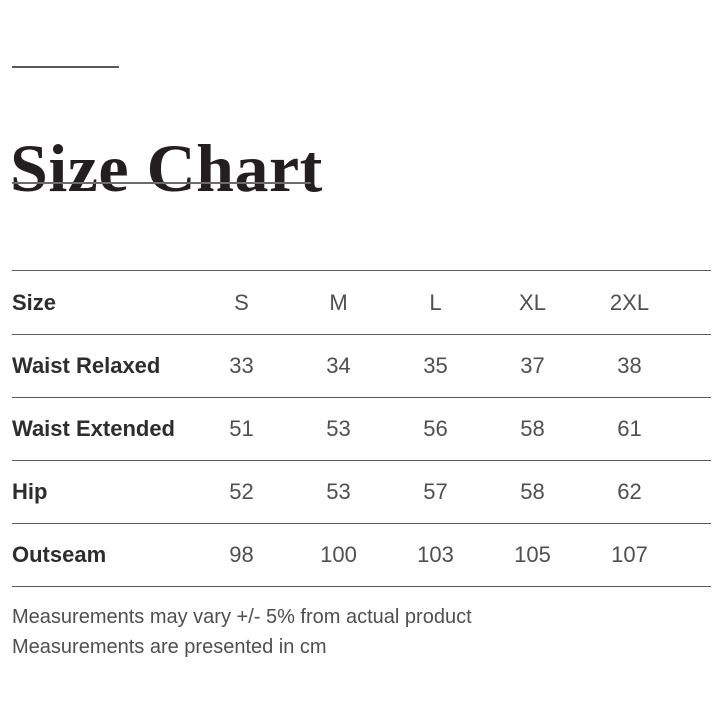 This screenshot has height=726, width=726. What do you see at coordinates (435, 365) in the screenshot?
I see `measurement-value: 35` at bounding box center [435, 365].